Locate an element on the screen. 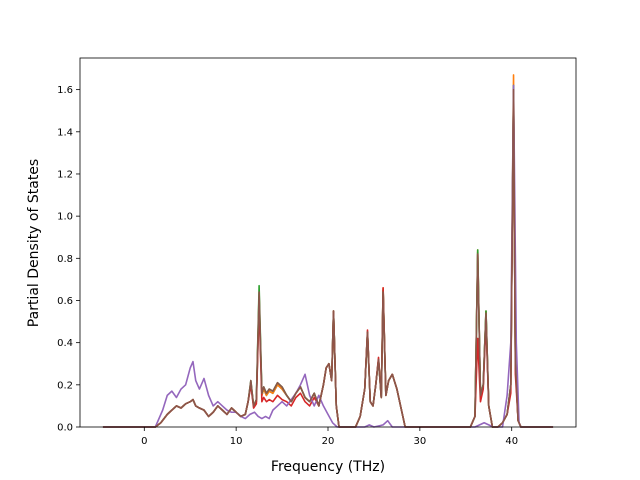 This screenshot has width=640, height=480. x-axis-ticks: 0 10 20 30 40 is located at coordinates (329, 437).